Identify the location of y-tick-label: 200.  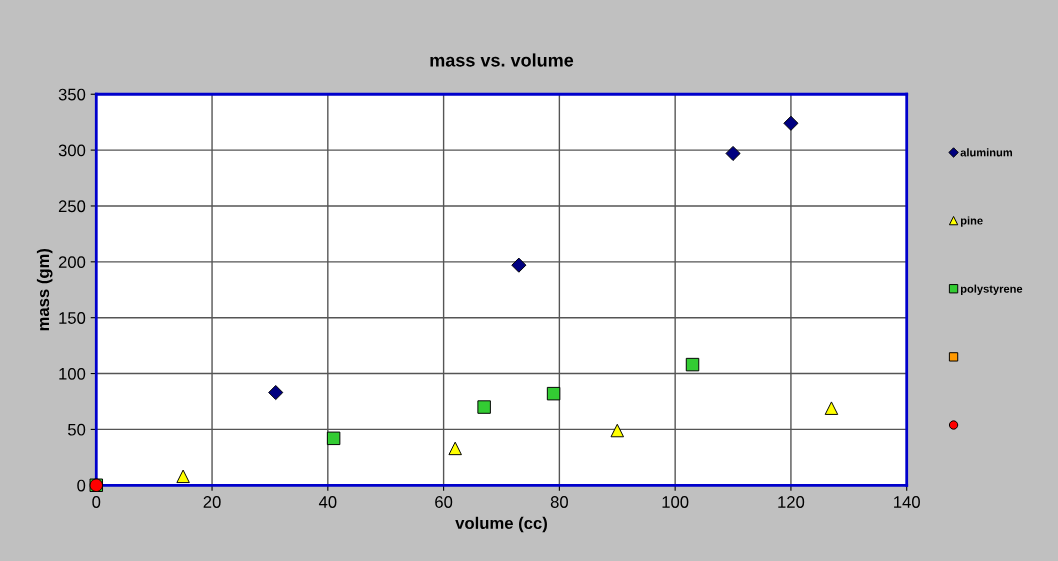
(72, 262).